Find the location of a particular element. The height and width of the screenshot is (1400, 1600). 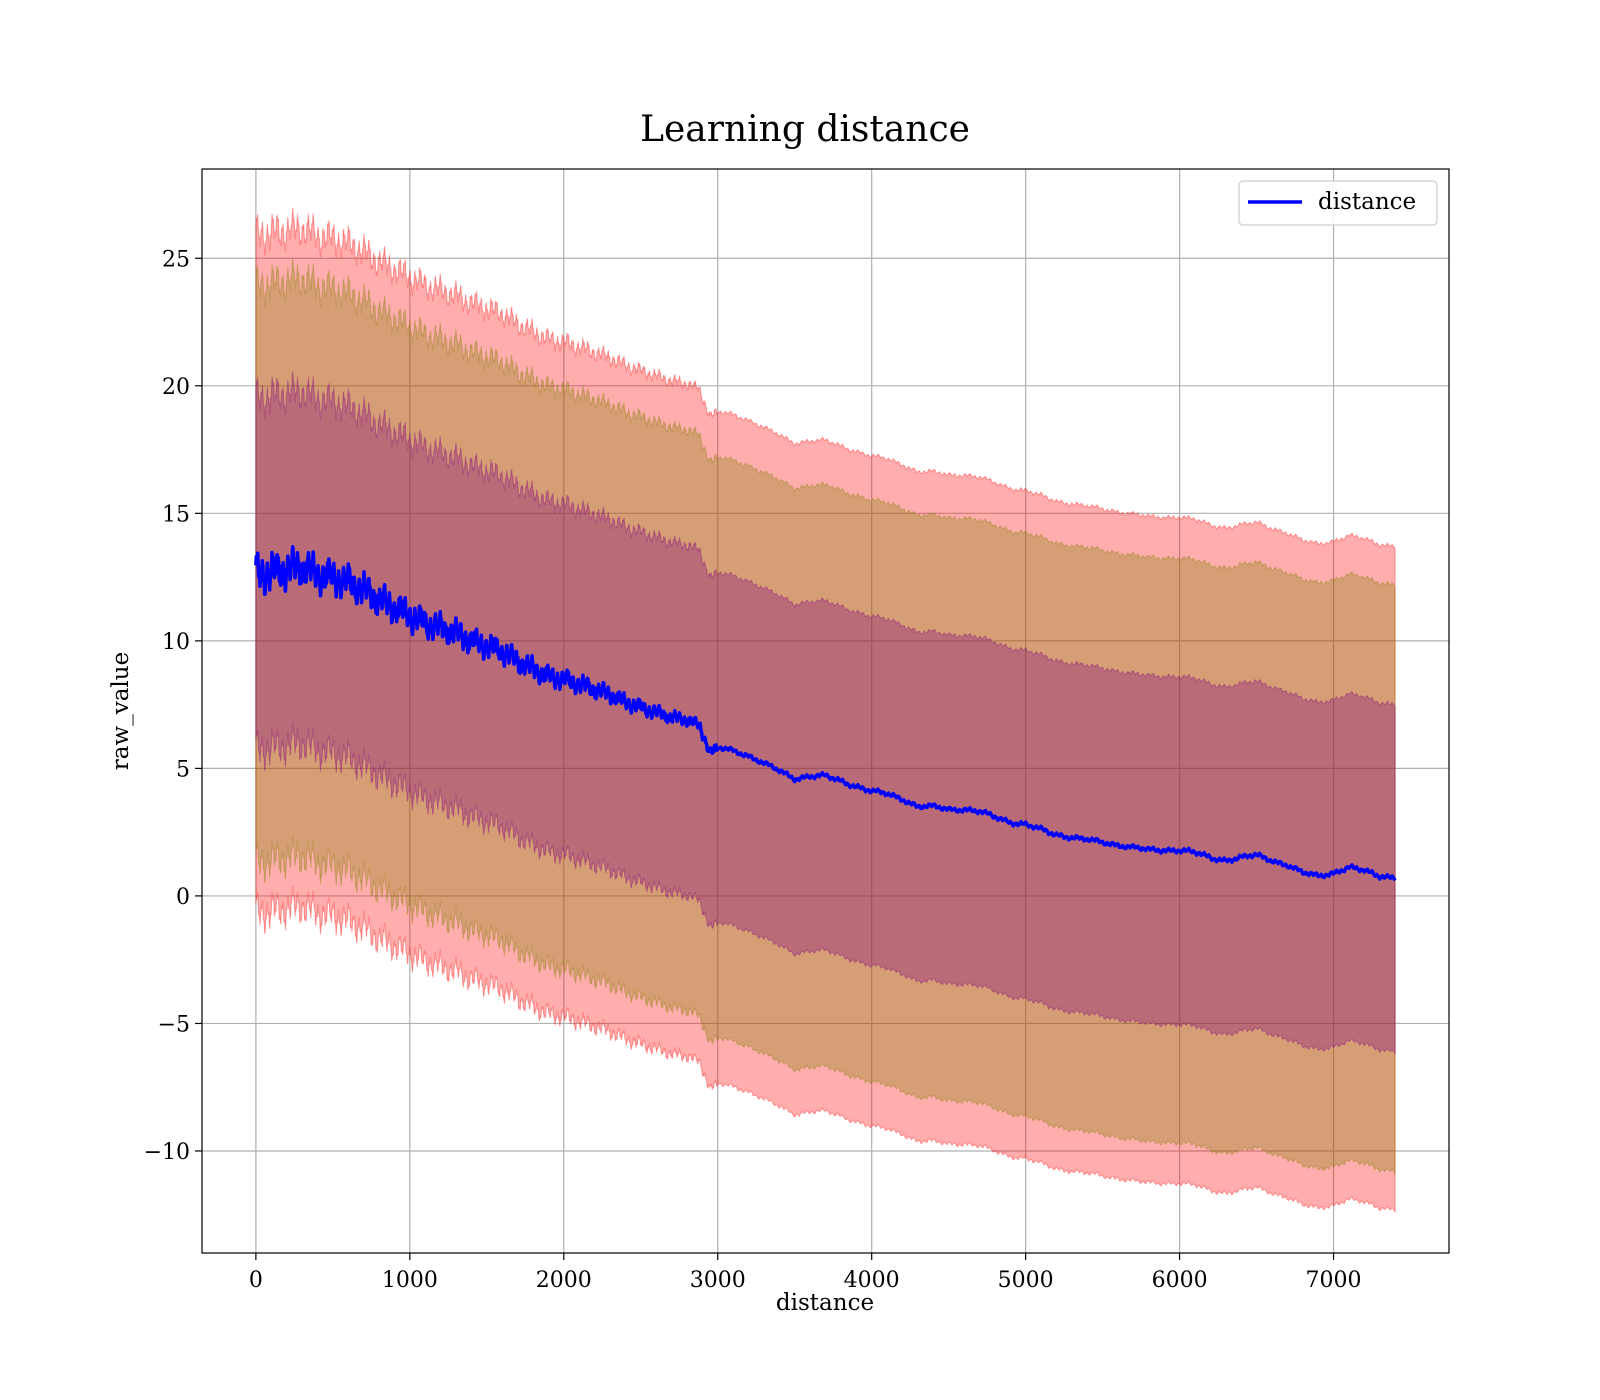

chart-title: Learning distance is located at coordinates (805, 129).